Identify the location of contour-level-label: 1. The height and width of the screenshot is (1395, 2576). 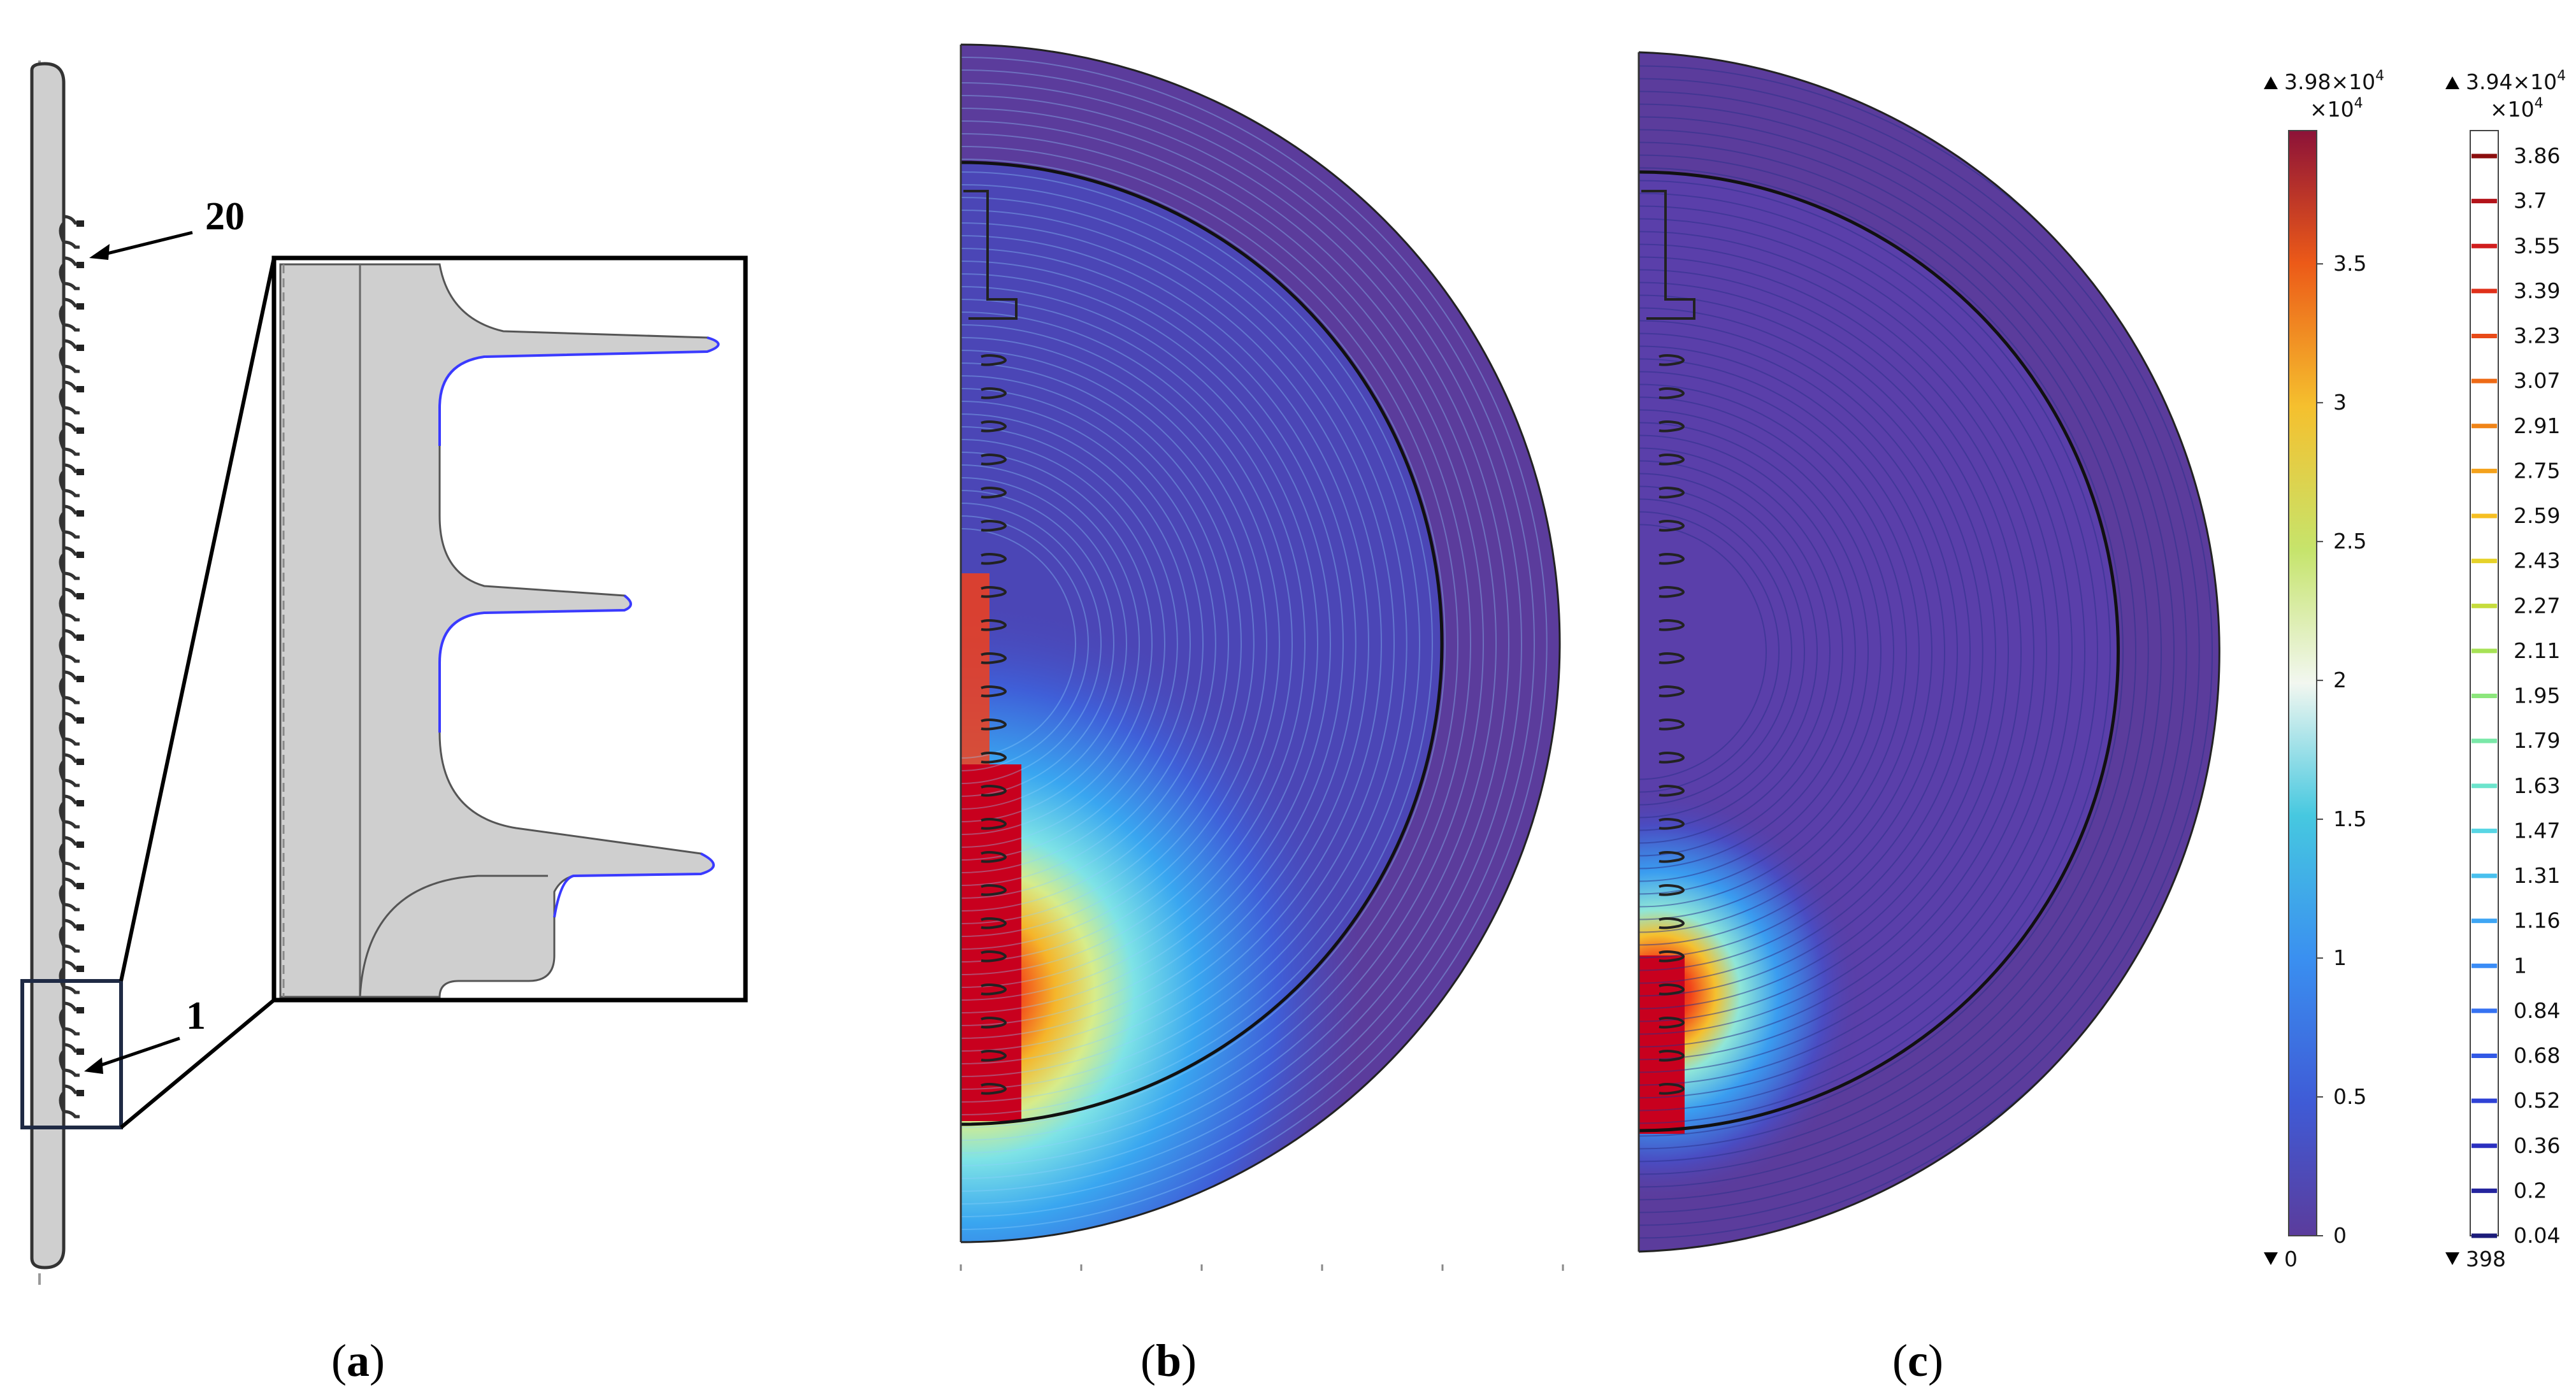
(2520, 965).